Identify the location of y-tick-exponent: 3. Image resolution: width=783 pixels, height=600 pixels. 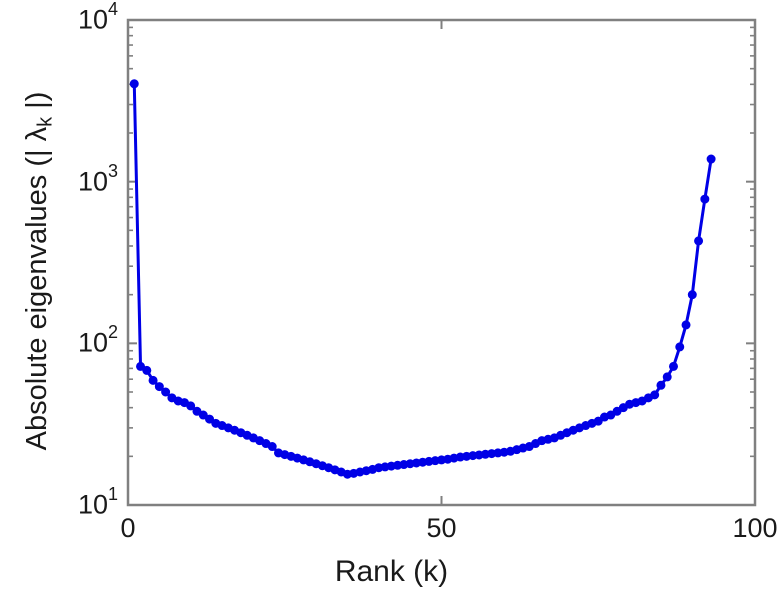
(112, 170).